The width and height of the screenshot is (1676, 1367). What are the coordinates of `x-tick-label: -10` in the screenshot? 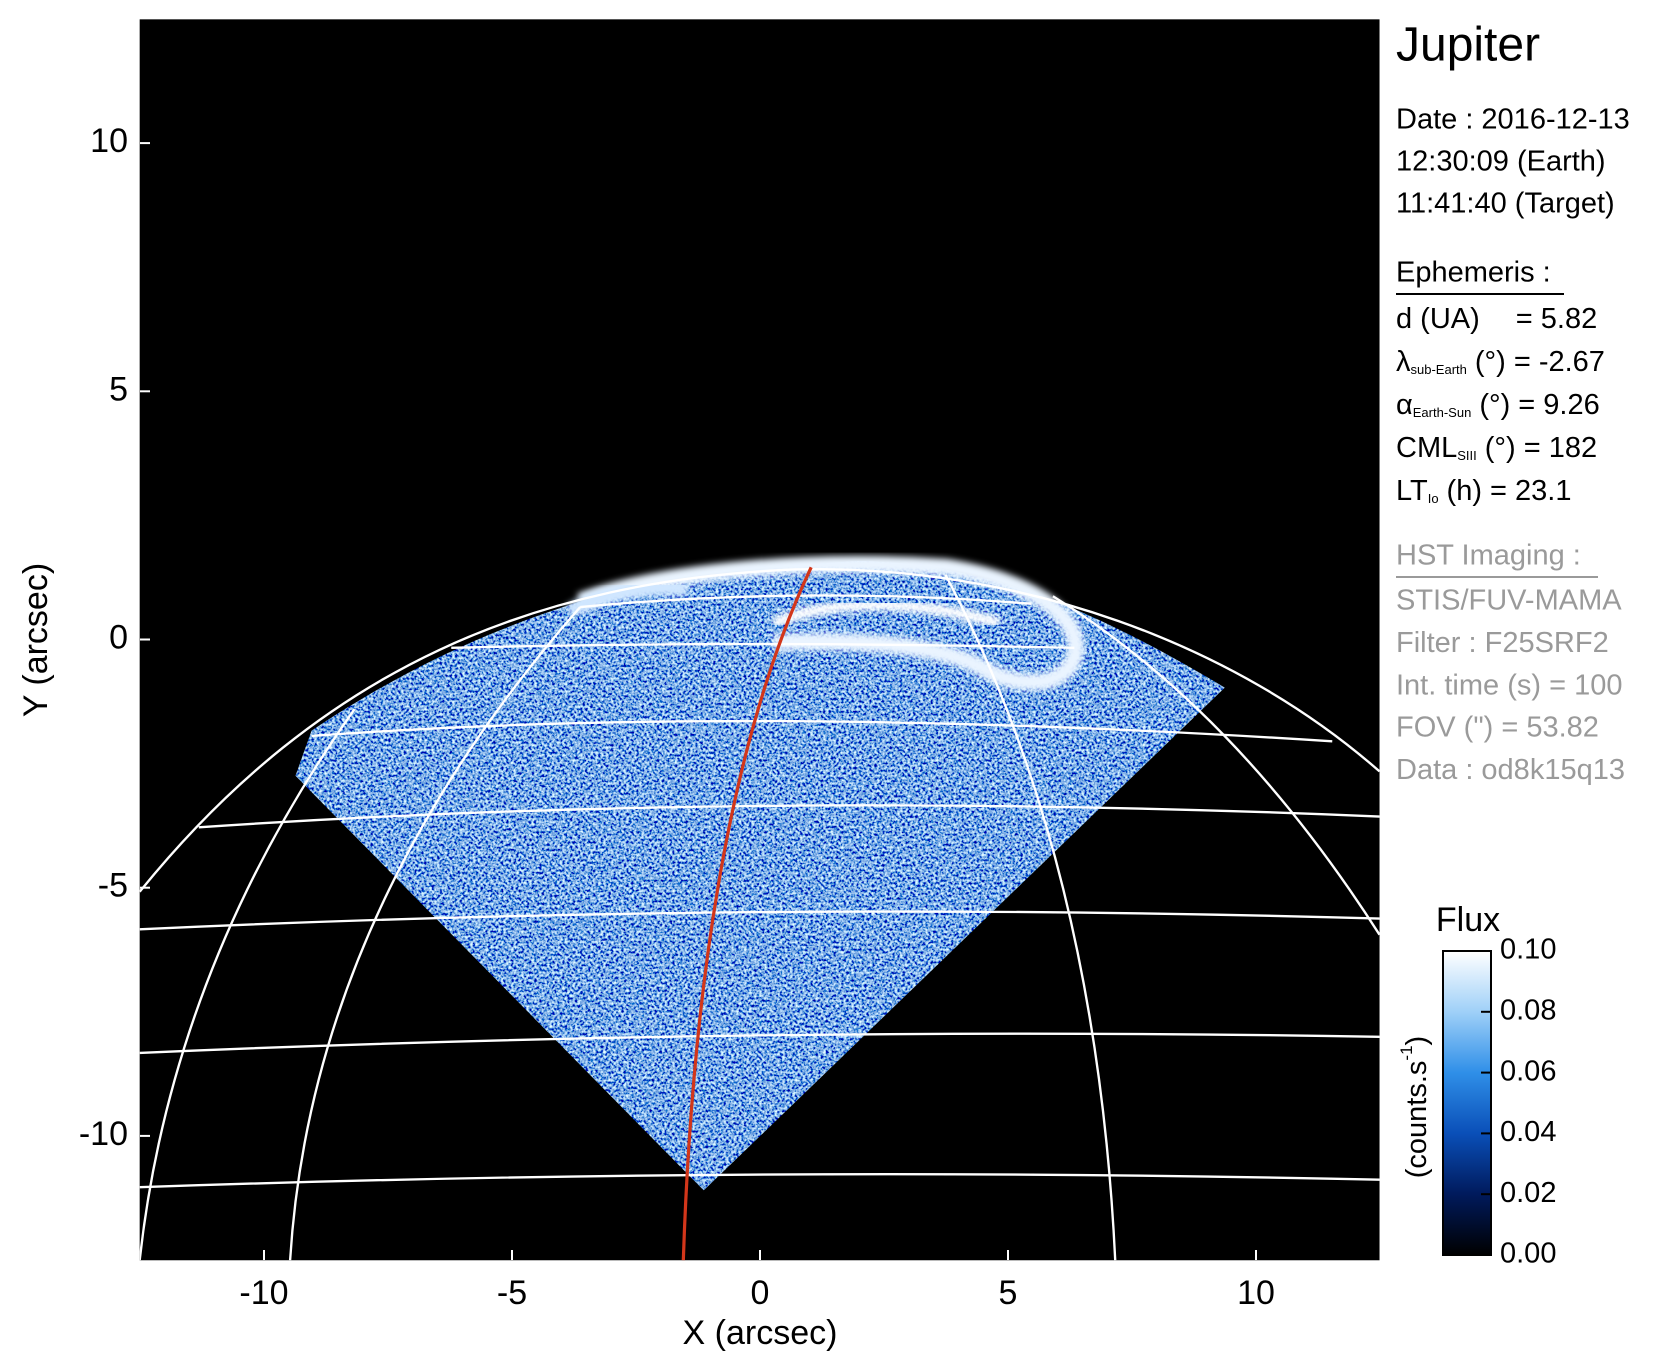 It's located at (263, 1293).